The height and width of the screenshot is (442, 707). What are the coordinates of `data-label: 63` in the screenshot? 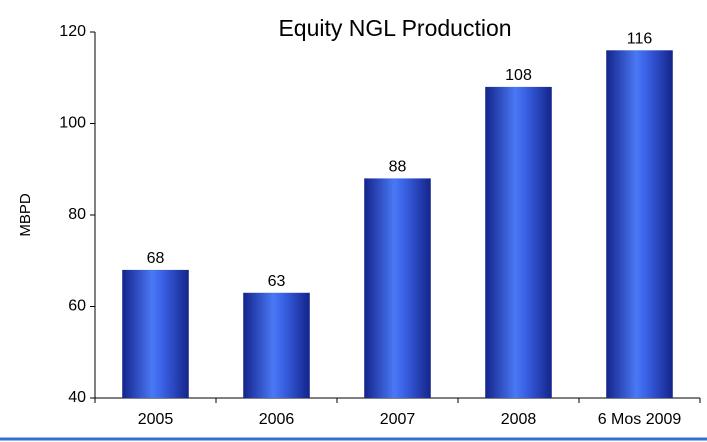 It's located at (277, 281).